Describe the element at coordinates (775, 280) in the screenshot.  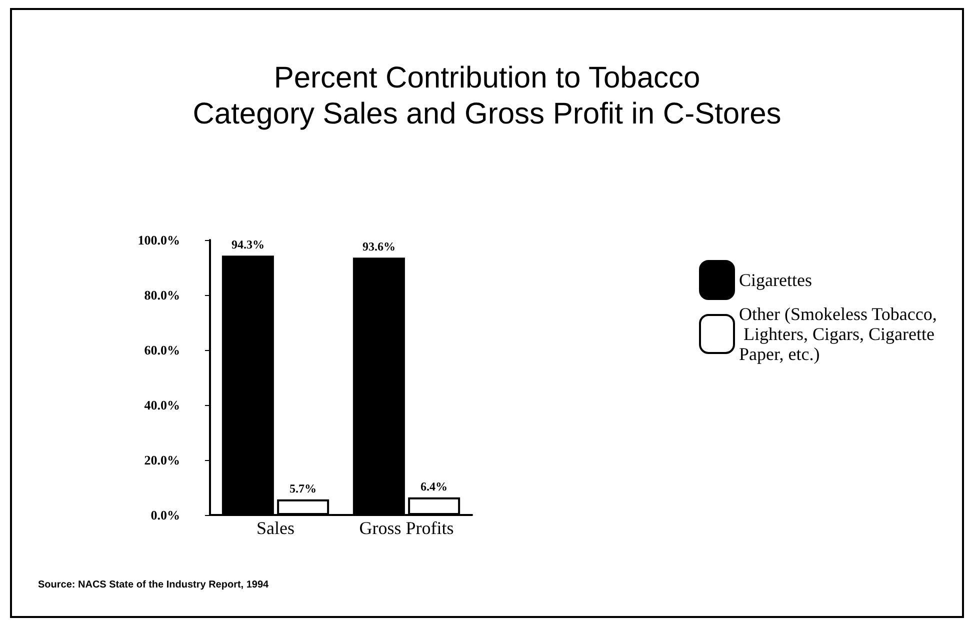
I see `legend-label: Cigarettes` at that location.